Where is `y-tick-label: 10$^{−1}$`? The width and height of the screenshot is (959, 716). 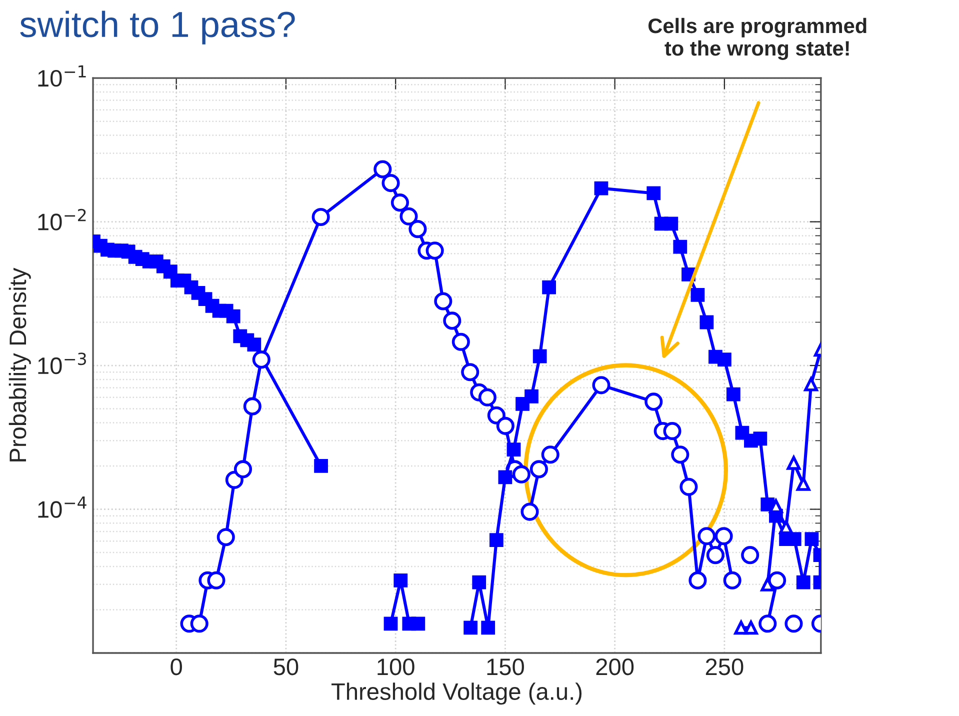
y-tick-label: 10$^{−1}$ is located at coordinates (62, 76).